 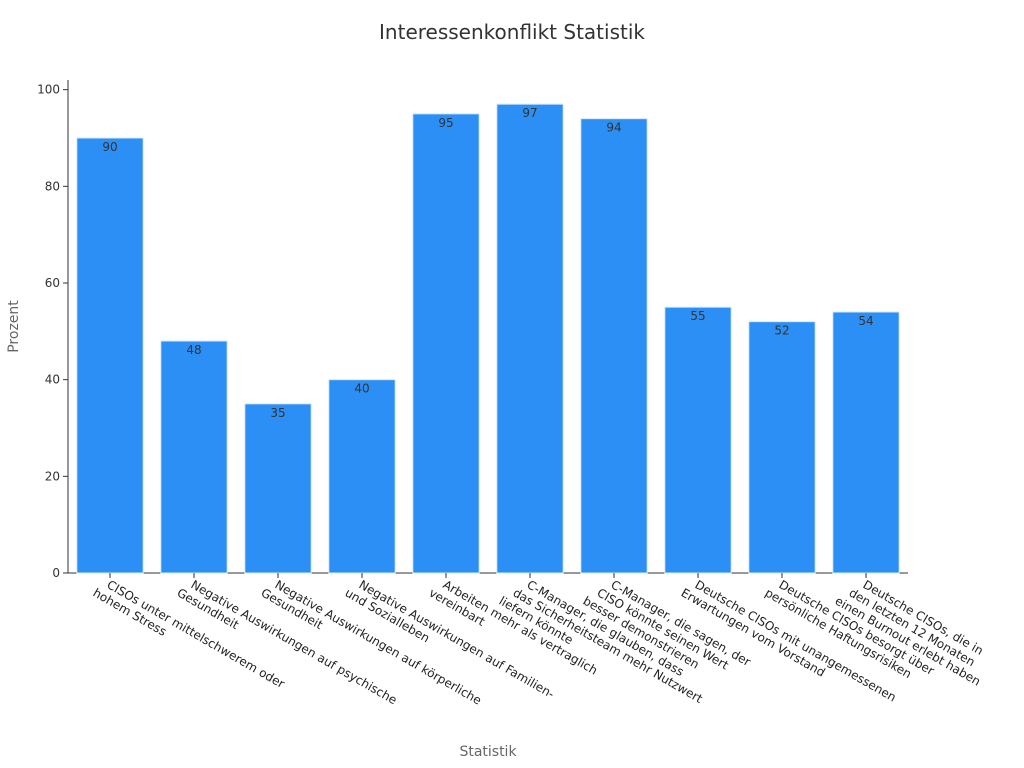 What do you see at coordinates (52, 380) in the screenshot?
I see `y-tick-label: 40` at bounding box center [52, 380].